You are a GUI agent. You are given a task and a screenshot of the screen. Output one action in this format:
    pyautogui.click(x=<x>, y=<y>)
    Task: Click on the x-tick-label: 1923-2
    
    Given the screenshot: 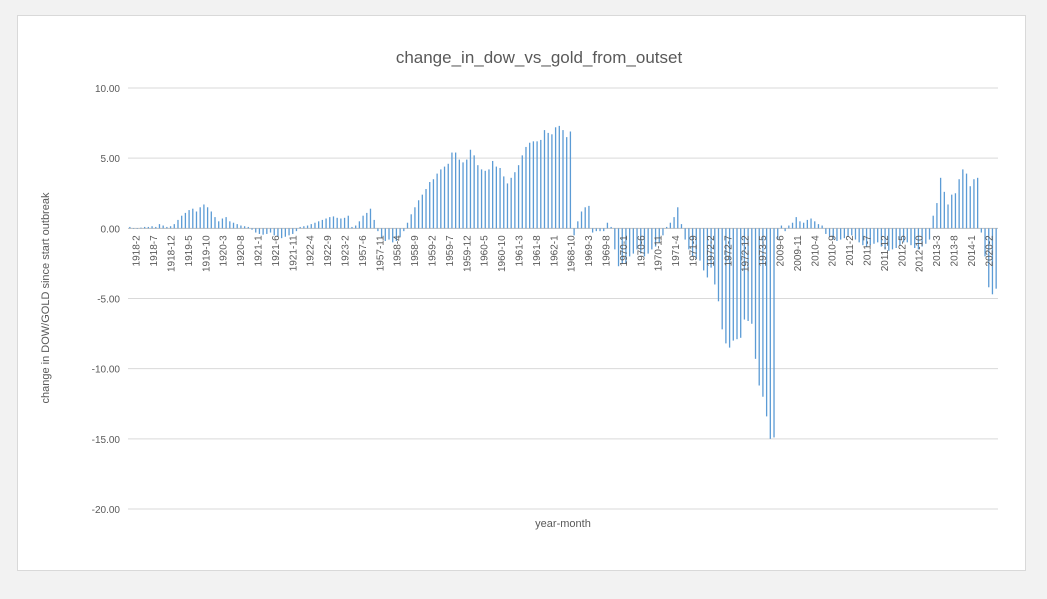 What is the action you would take?
    pyautogui.click(x=346, y=251)
    